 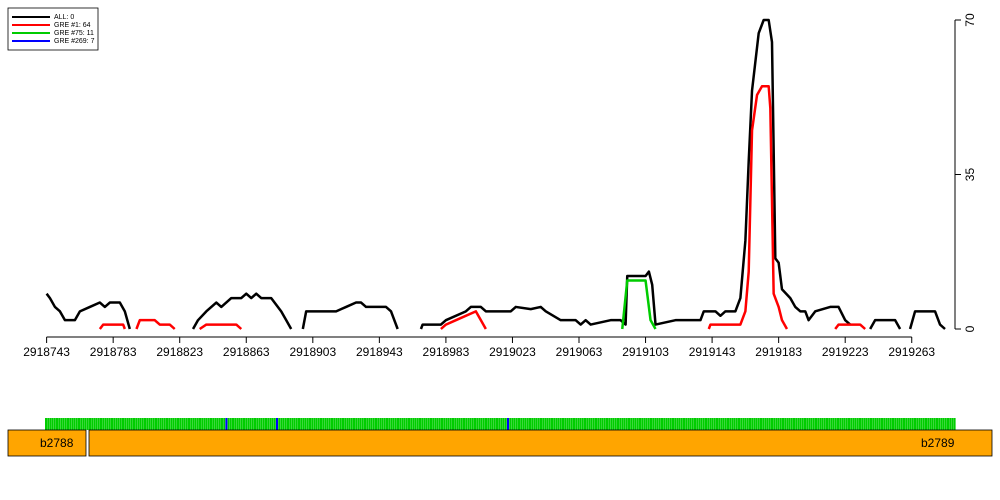 I want to click on y-tick-label: 0, so click(x=970, y=328).